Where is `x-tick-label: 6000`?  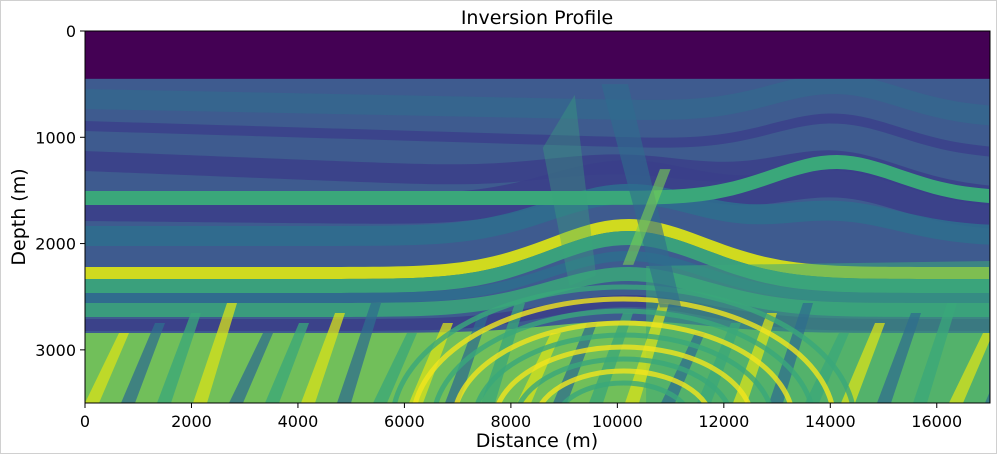 x-tick-label: 6000 is located at coordinates (404, 421).